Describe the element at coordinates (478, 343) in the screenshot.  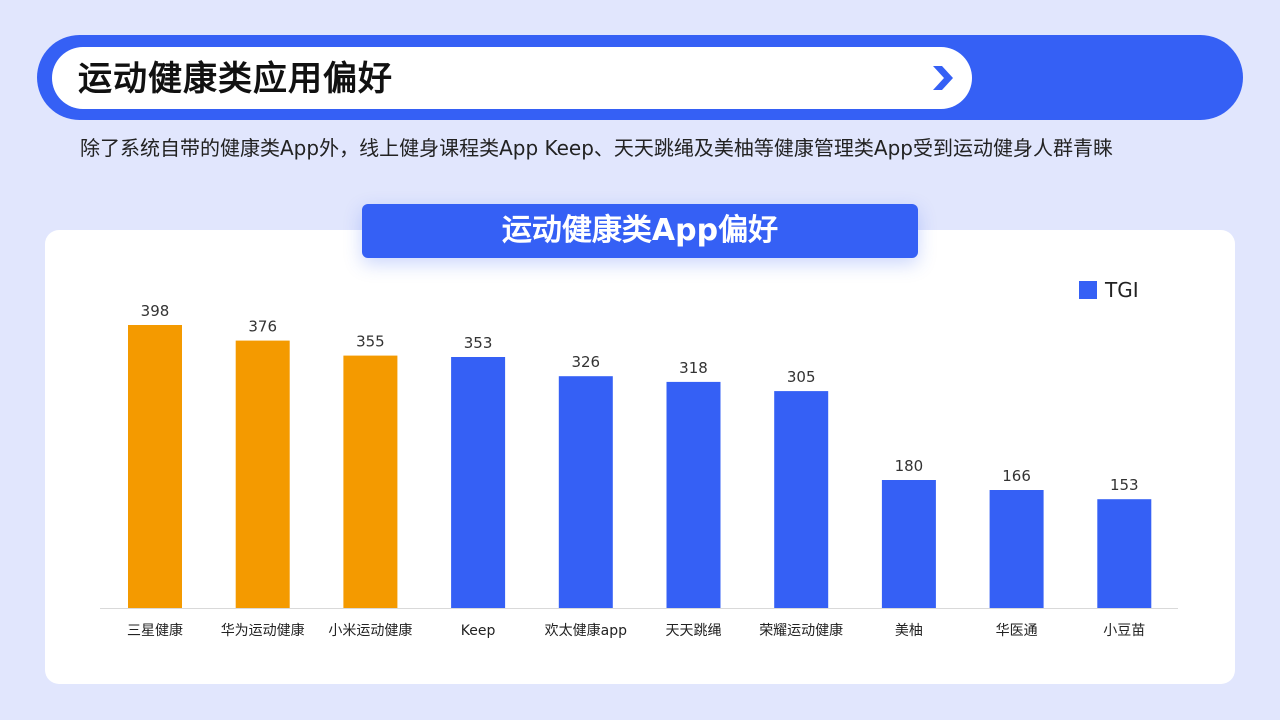
I see `data-label: 353` at that location.